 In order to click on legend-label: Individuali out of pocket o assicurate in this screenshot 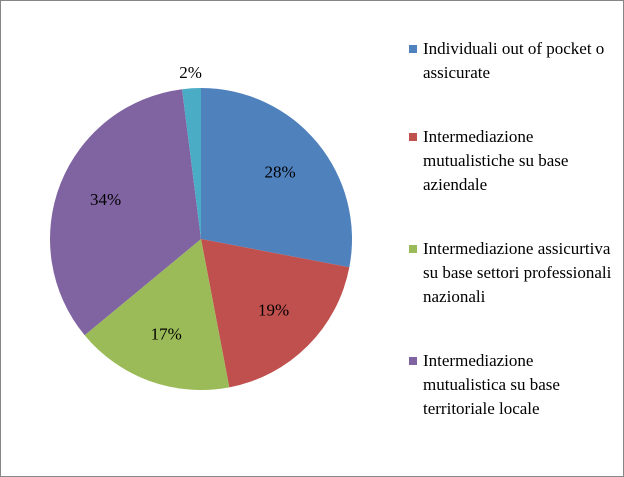, I will do `click(514, 60)`.